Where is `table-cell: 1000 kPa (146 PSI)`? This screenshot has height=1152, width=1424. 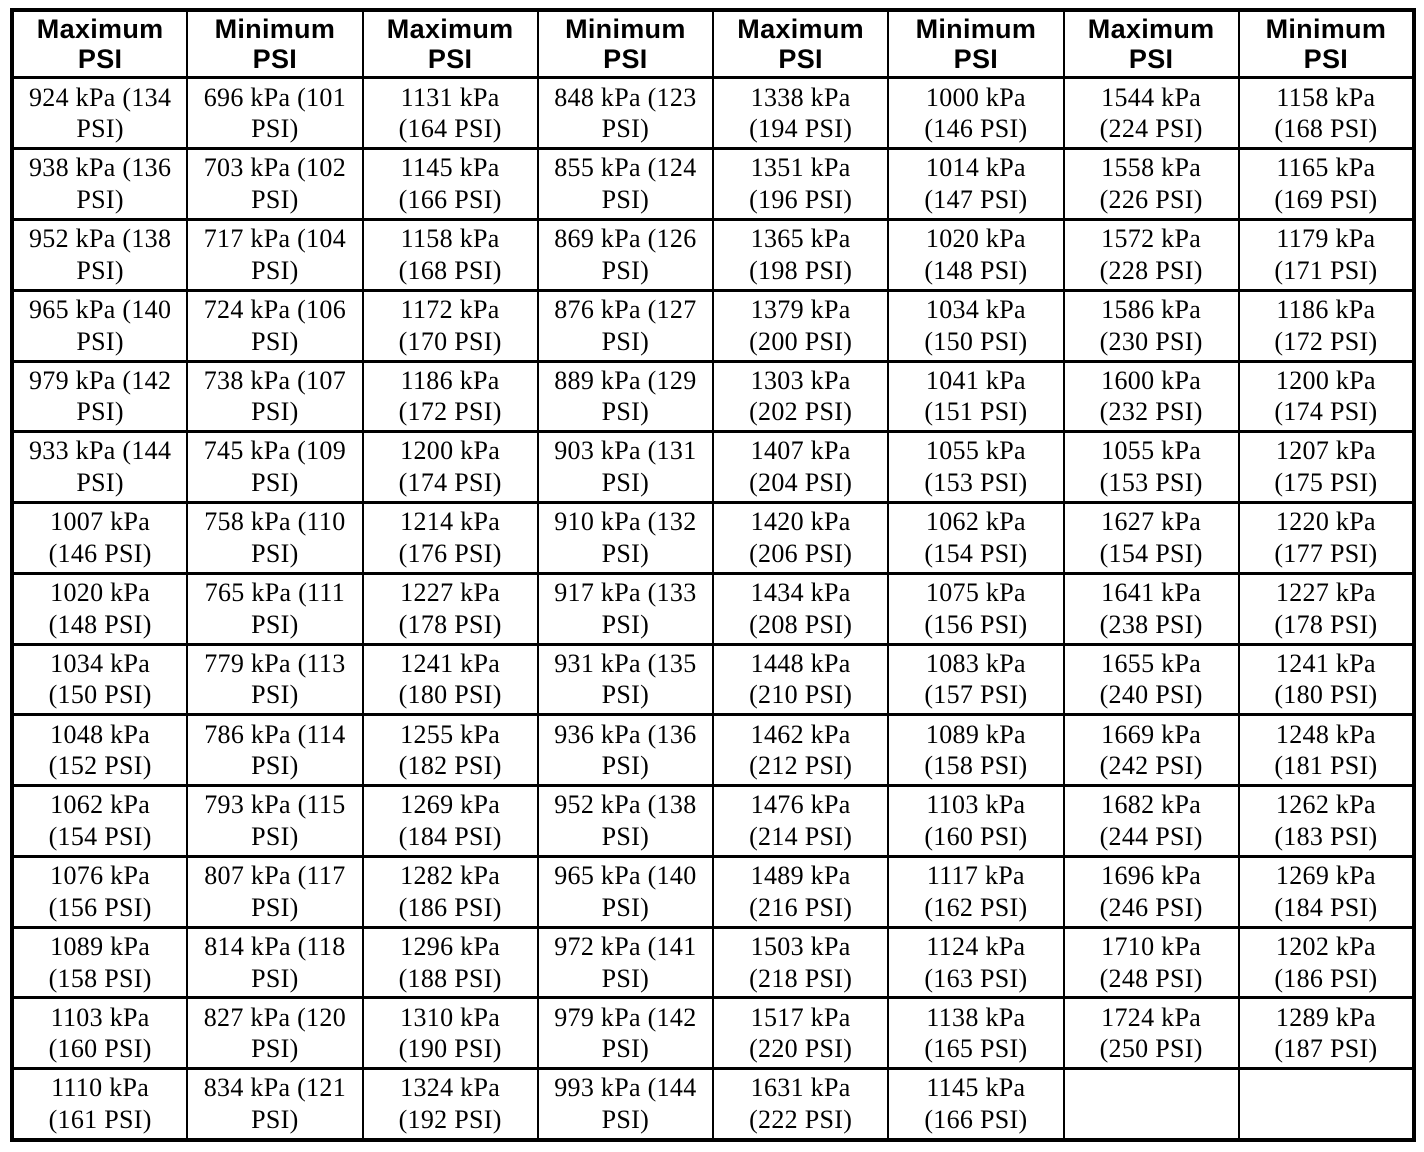 table-cell: 1000 kPa (146 PSI) is located at coordinates (976, 113).